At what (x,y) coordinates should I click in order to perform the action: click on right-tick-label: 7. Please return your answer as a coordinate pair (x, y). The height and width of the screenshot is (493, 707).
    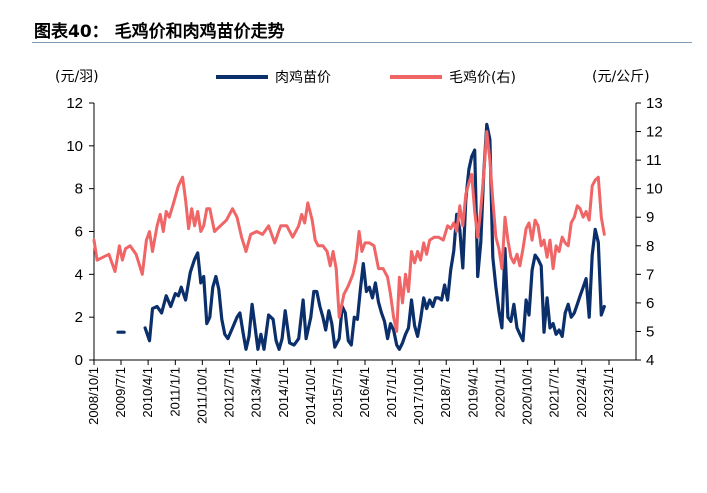
    Looking at the image, I should click on (650, 274).